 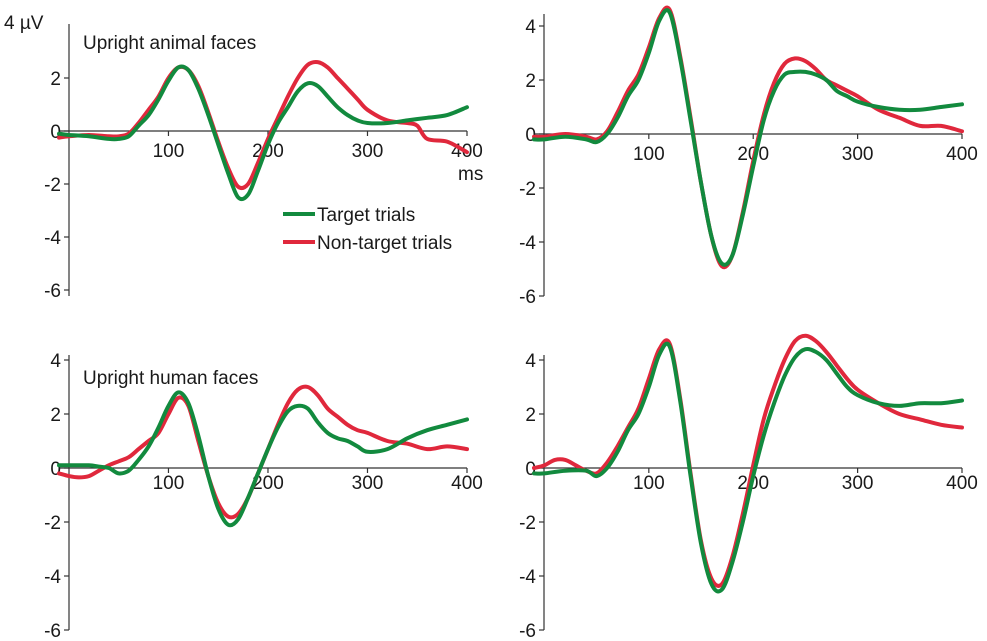 I want to click on y-unit-label: 4 µV, so click(x=24, y=23).